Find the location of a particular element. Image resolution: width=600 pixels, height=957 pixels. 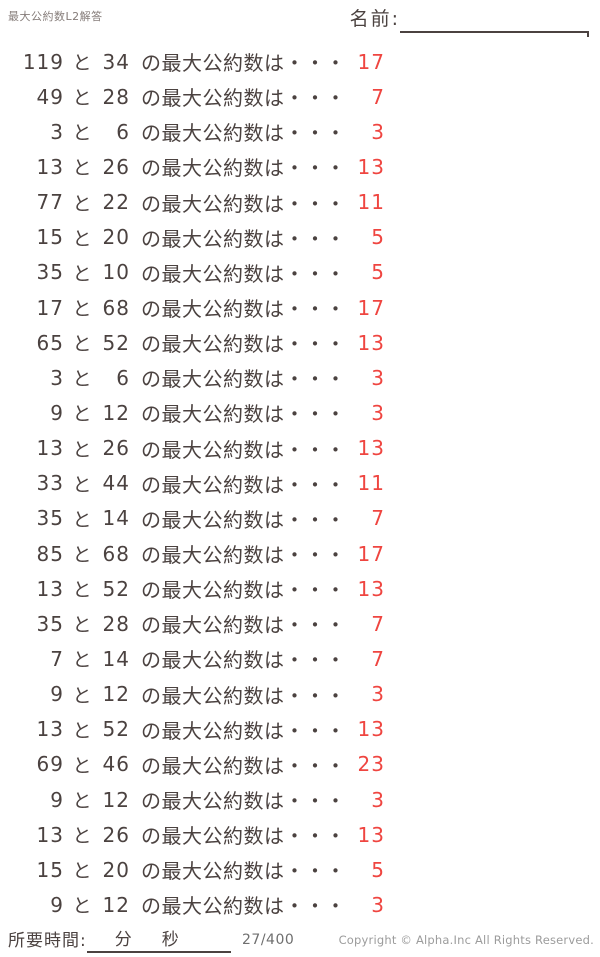

problem-row: 3 と 6 の最大公約数は・・・ 3 is located at coordinates (300, 377).